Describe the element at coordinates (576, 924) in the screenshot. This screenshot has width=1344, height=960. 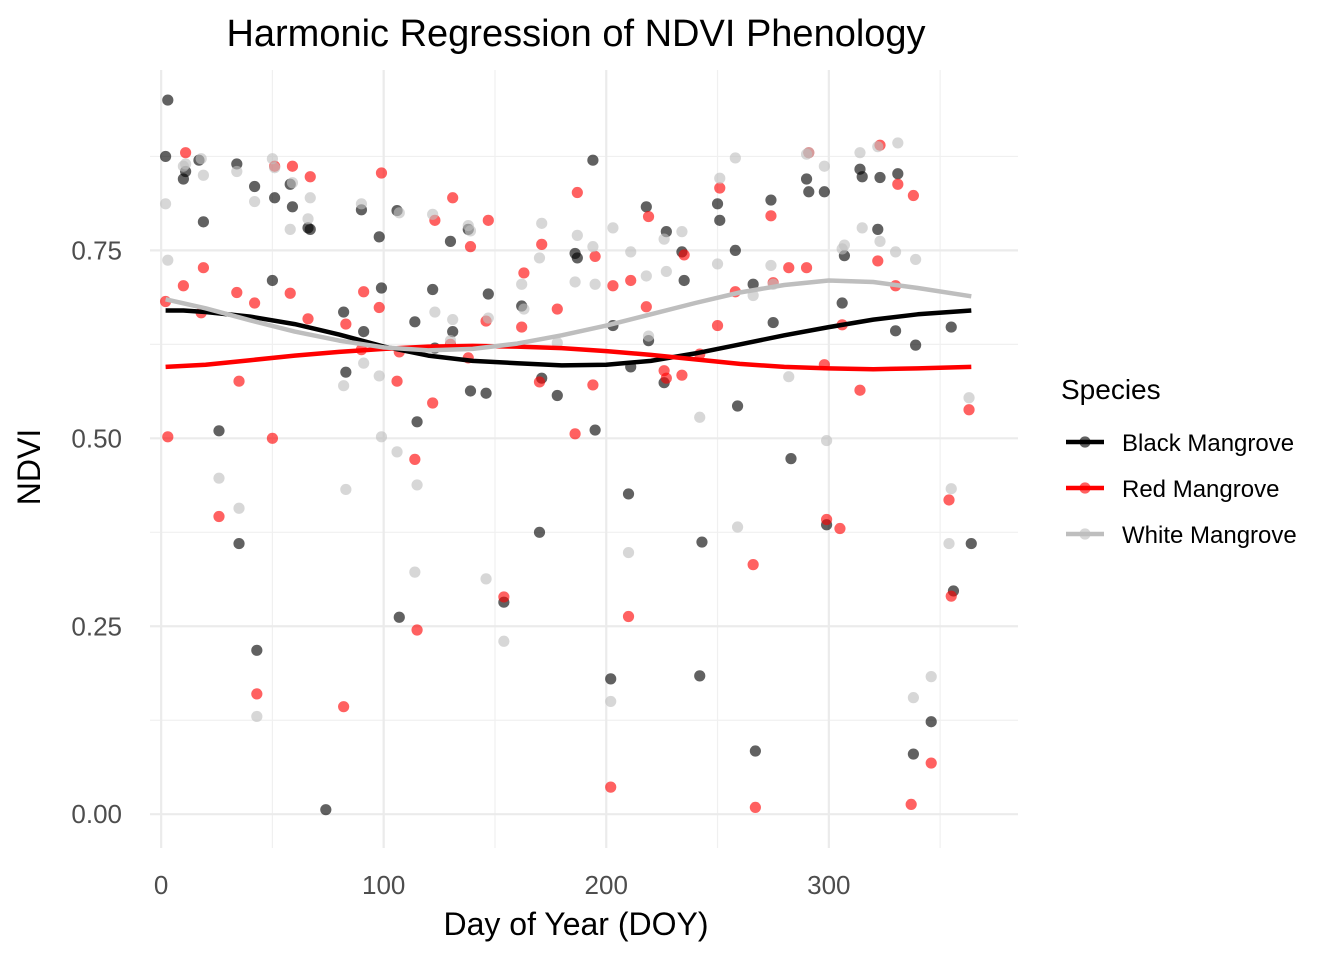
I see `x-axis-label: Day of Year (DOY)` at that location.